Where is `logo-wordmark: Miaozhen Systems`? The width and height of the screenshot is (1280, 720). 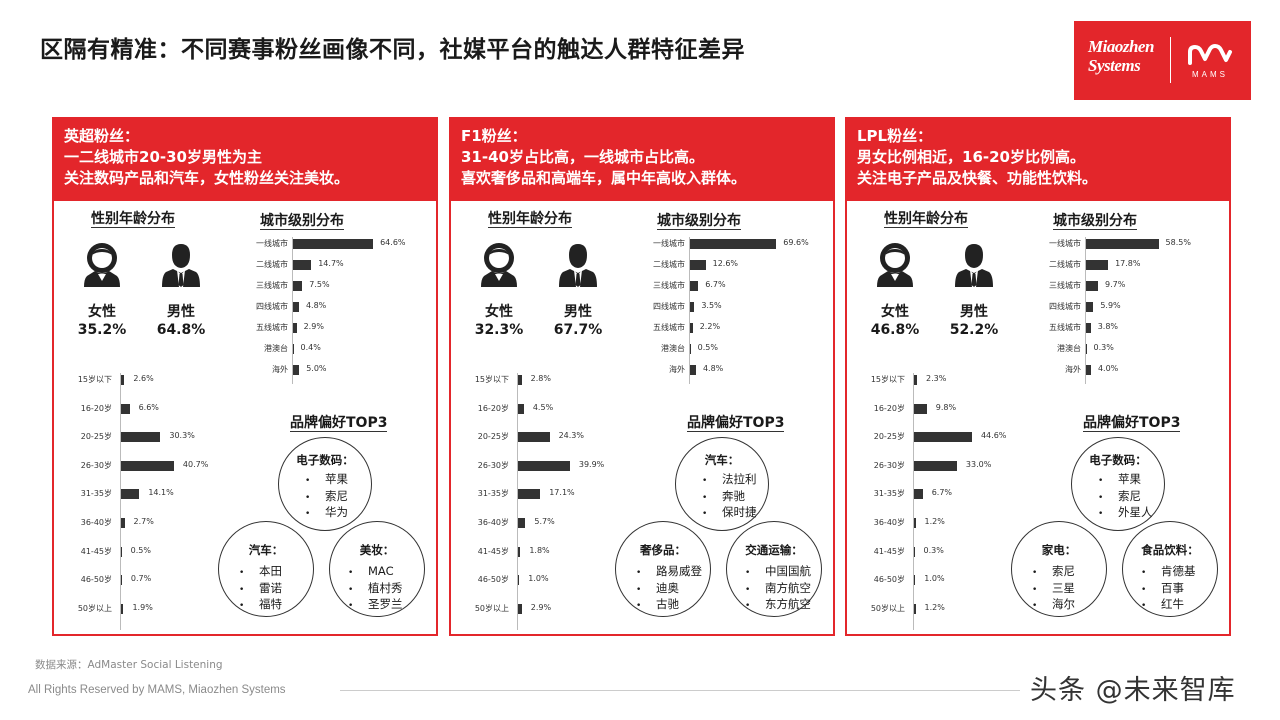
logo-wordmark: Miaozhen Systems is located at coordinates (1121, 56).